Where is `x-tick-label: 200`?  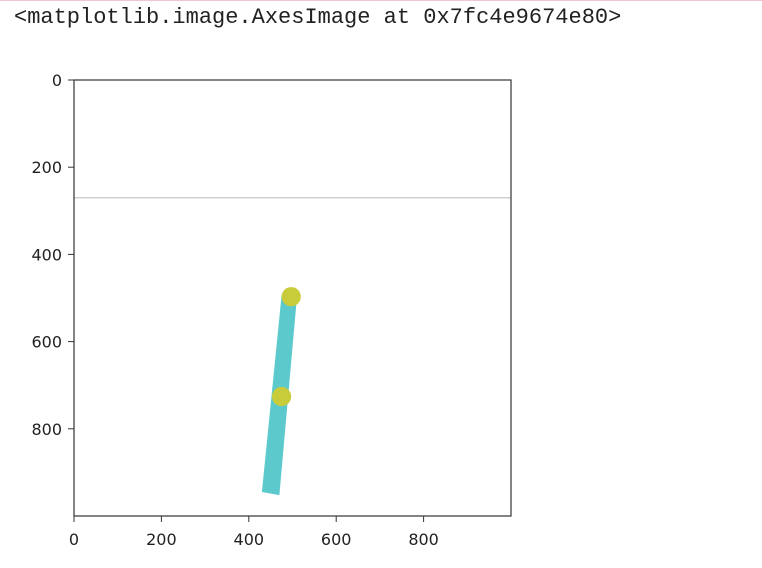 x-tick-label: 200 is located at coordinates (161, 539).